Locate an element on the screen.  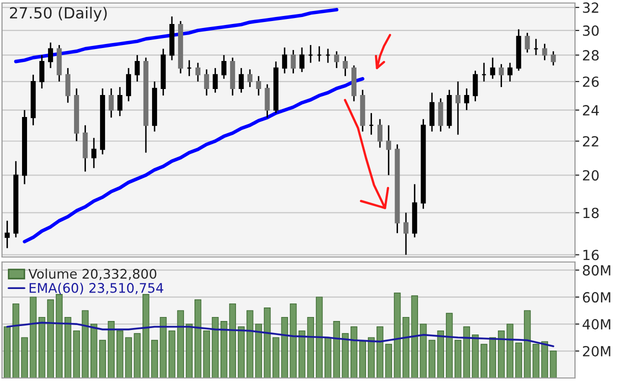
y-tick-label: 60M is located at coordinates (596, 297).